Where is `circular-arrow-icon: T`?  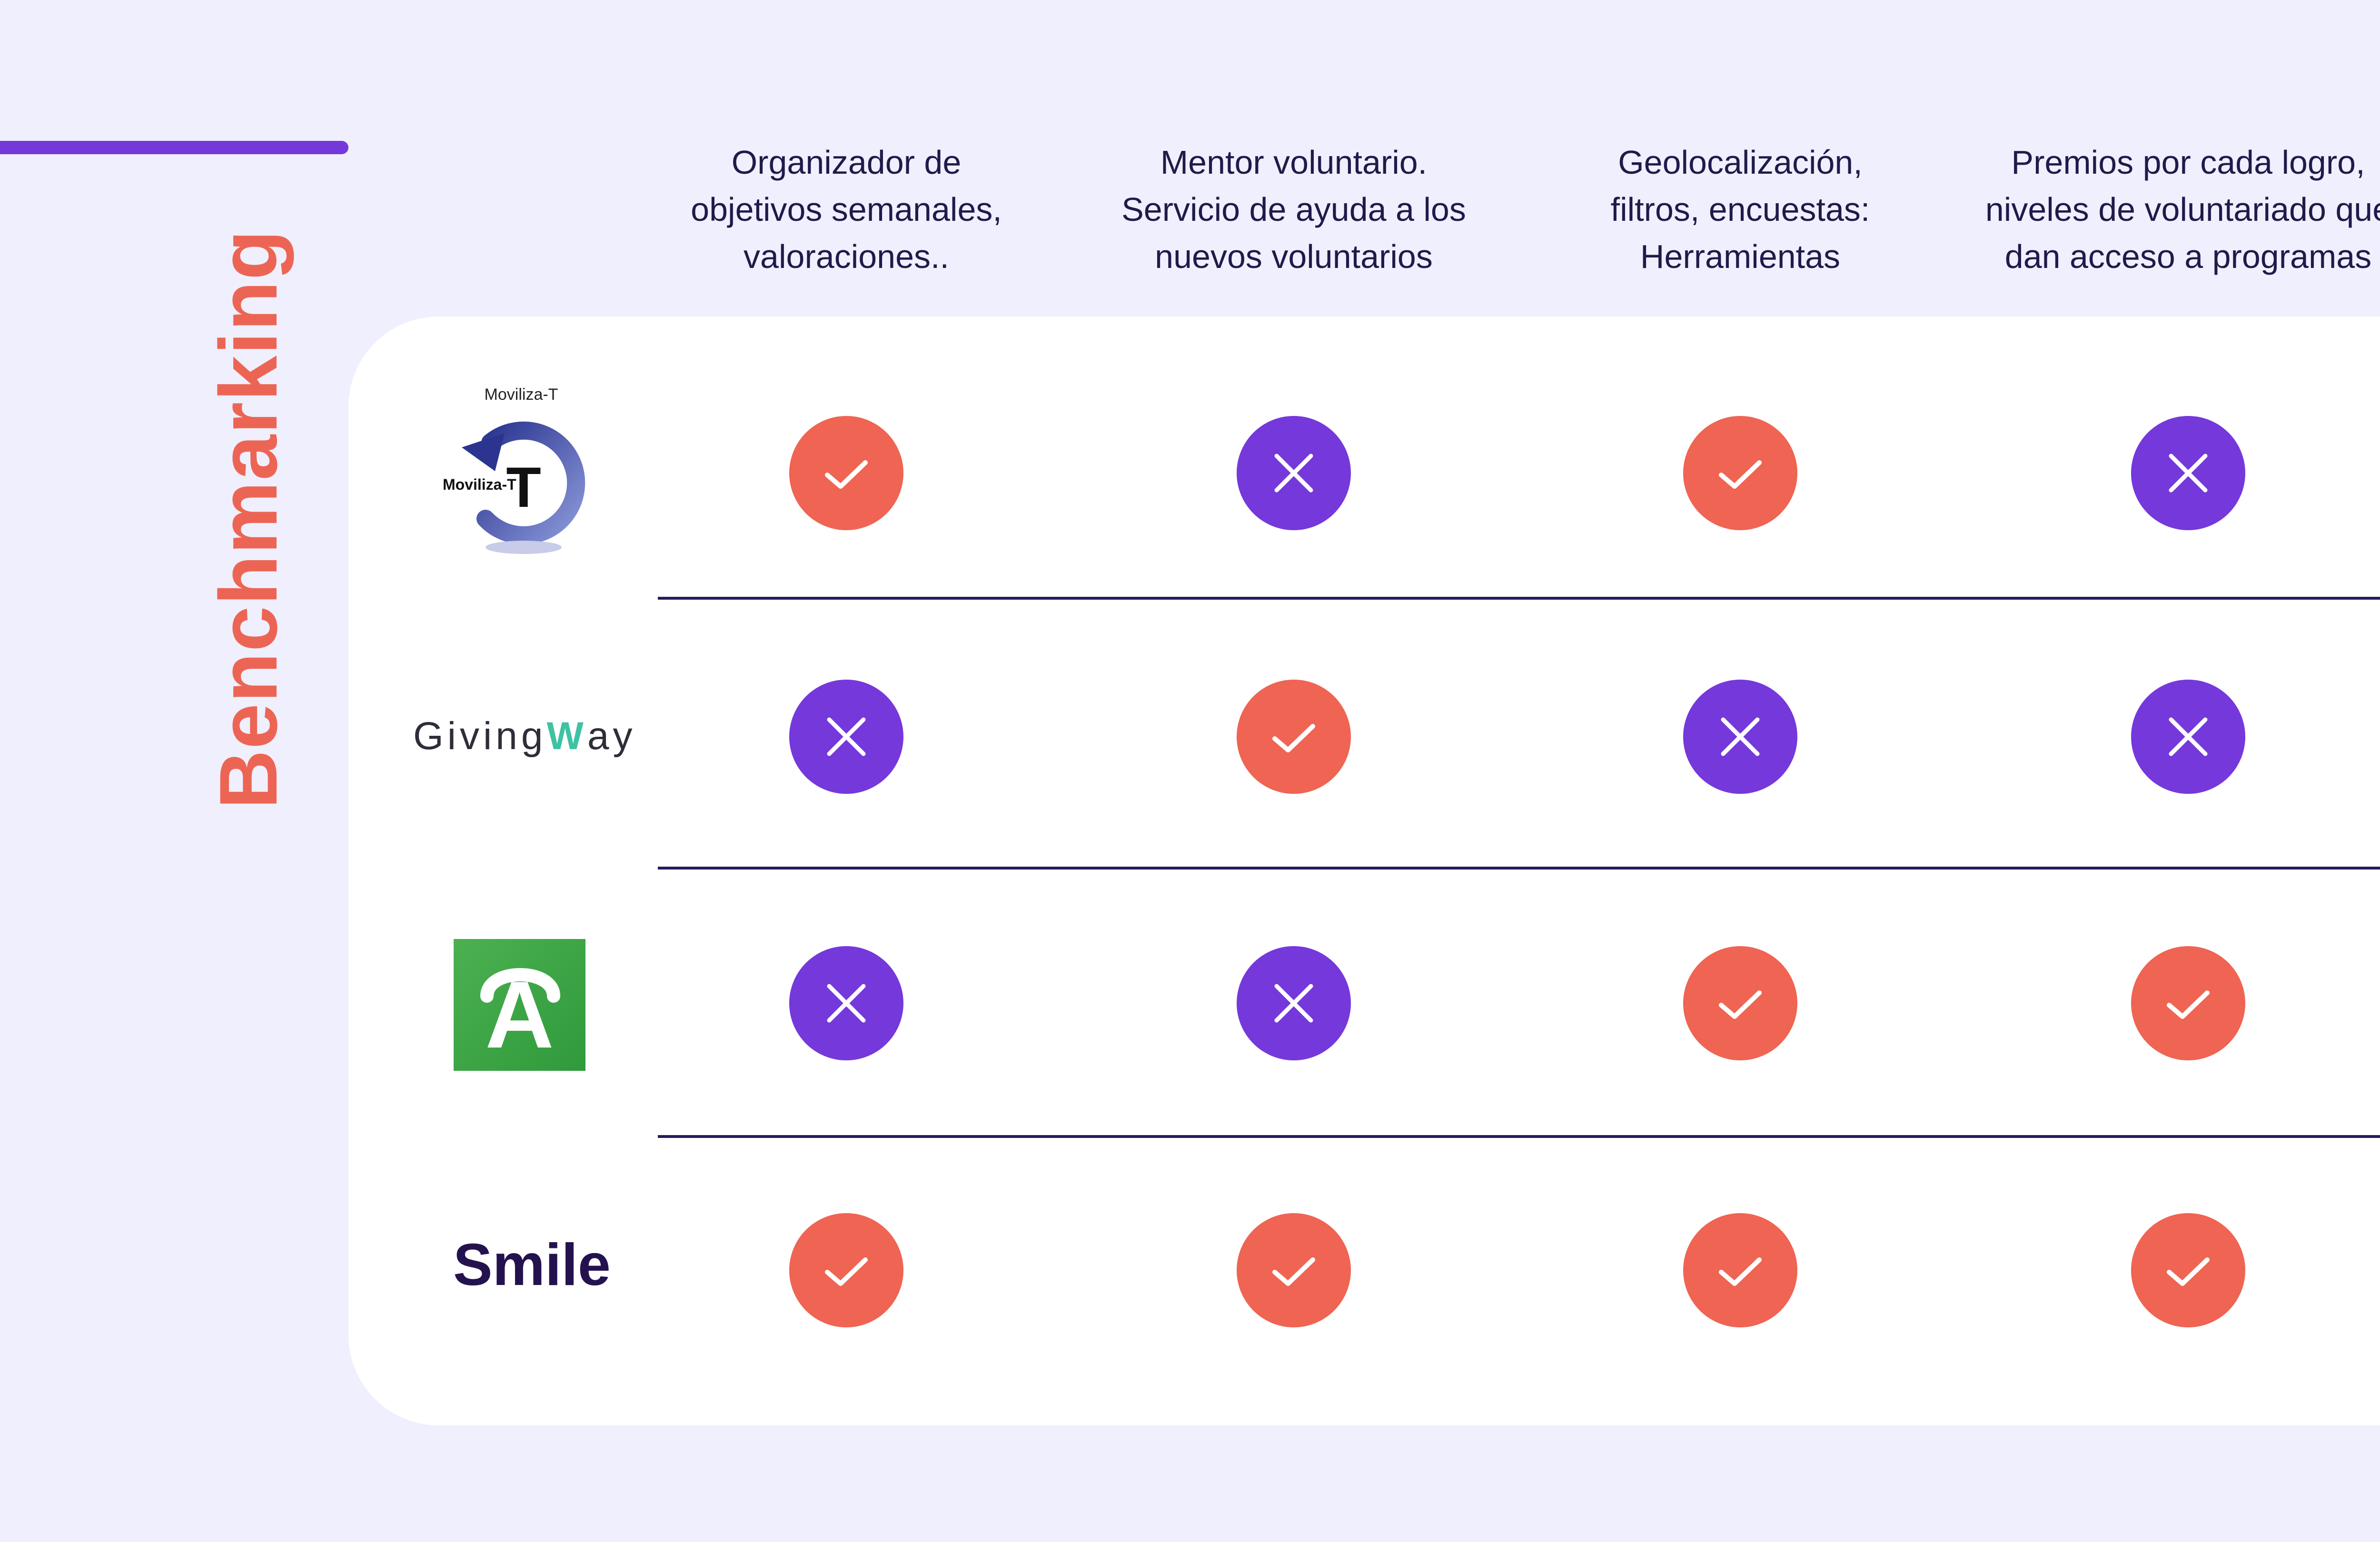 circular-arrow-icon: T is located at coordinates (523, 487).